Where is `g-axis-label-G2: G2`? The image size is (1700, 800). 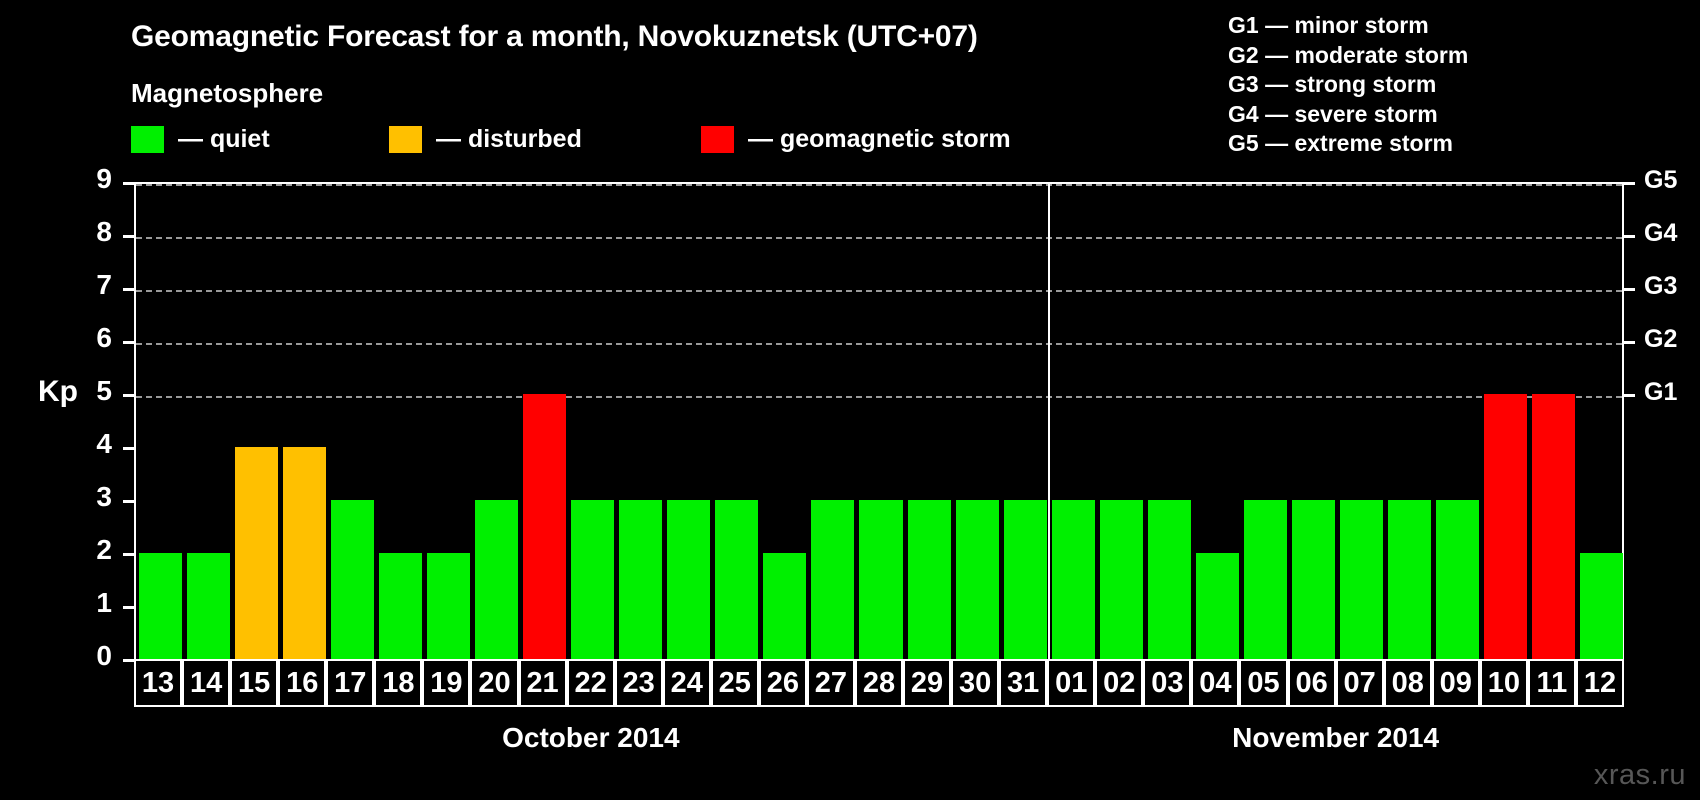 g-axis-label-G2: G2 is located at coordinates (1661, 339).